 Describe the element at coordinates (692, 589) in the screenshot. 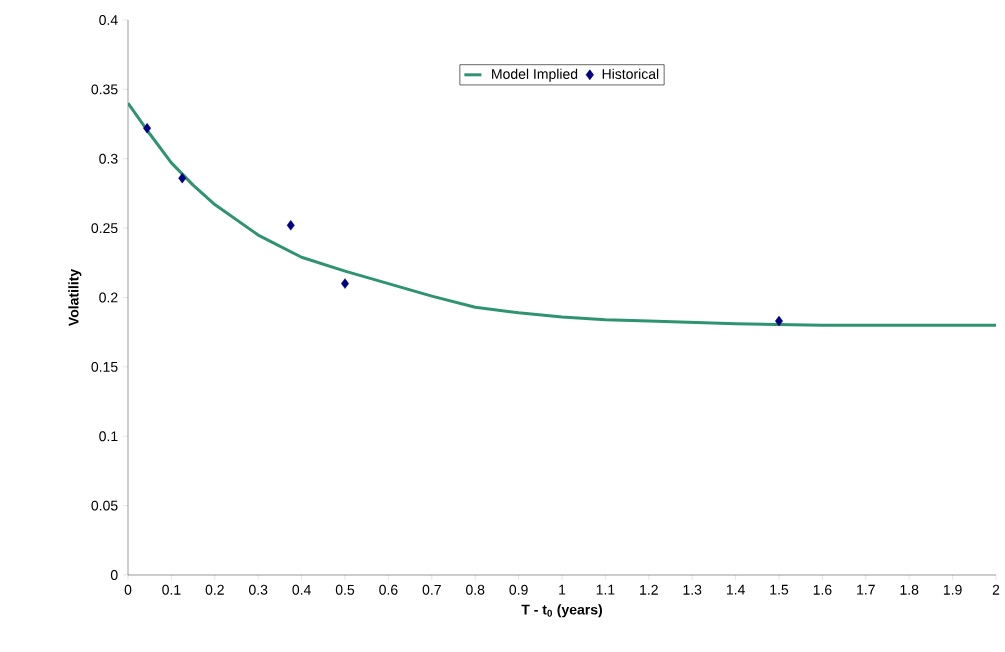

I see `x-tick-label: 1.3` at that location.